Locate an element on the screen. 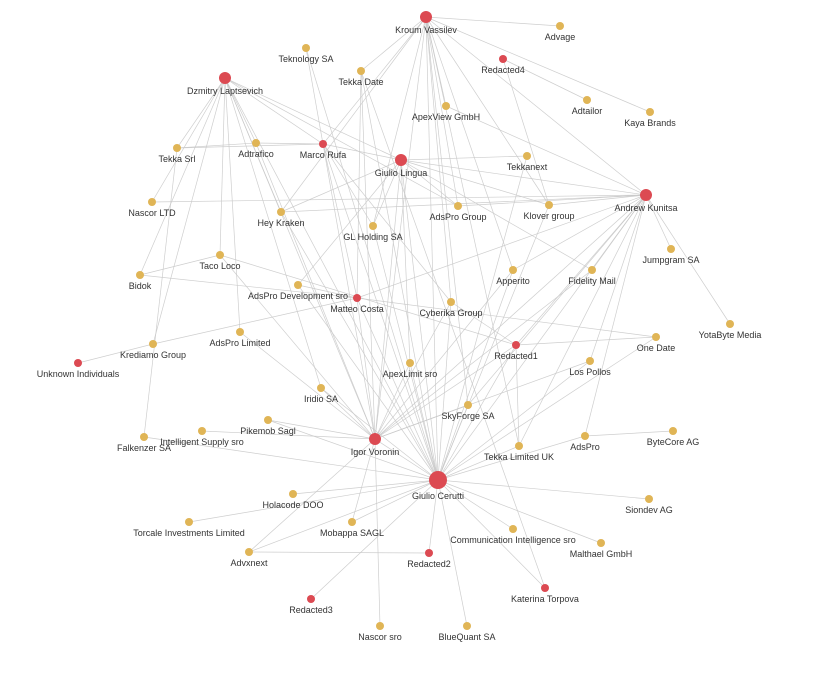 This screenshot has width=816, height=676. node-bytecore-ag: ByteCore AG is located at coordinates (673, 437).